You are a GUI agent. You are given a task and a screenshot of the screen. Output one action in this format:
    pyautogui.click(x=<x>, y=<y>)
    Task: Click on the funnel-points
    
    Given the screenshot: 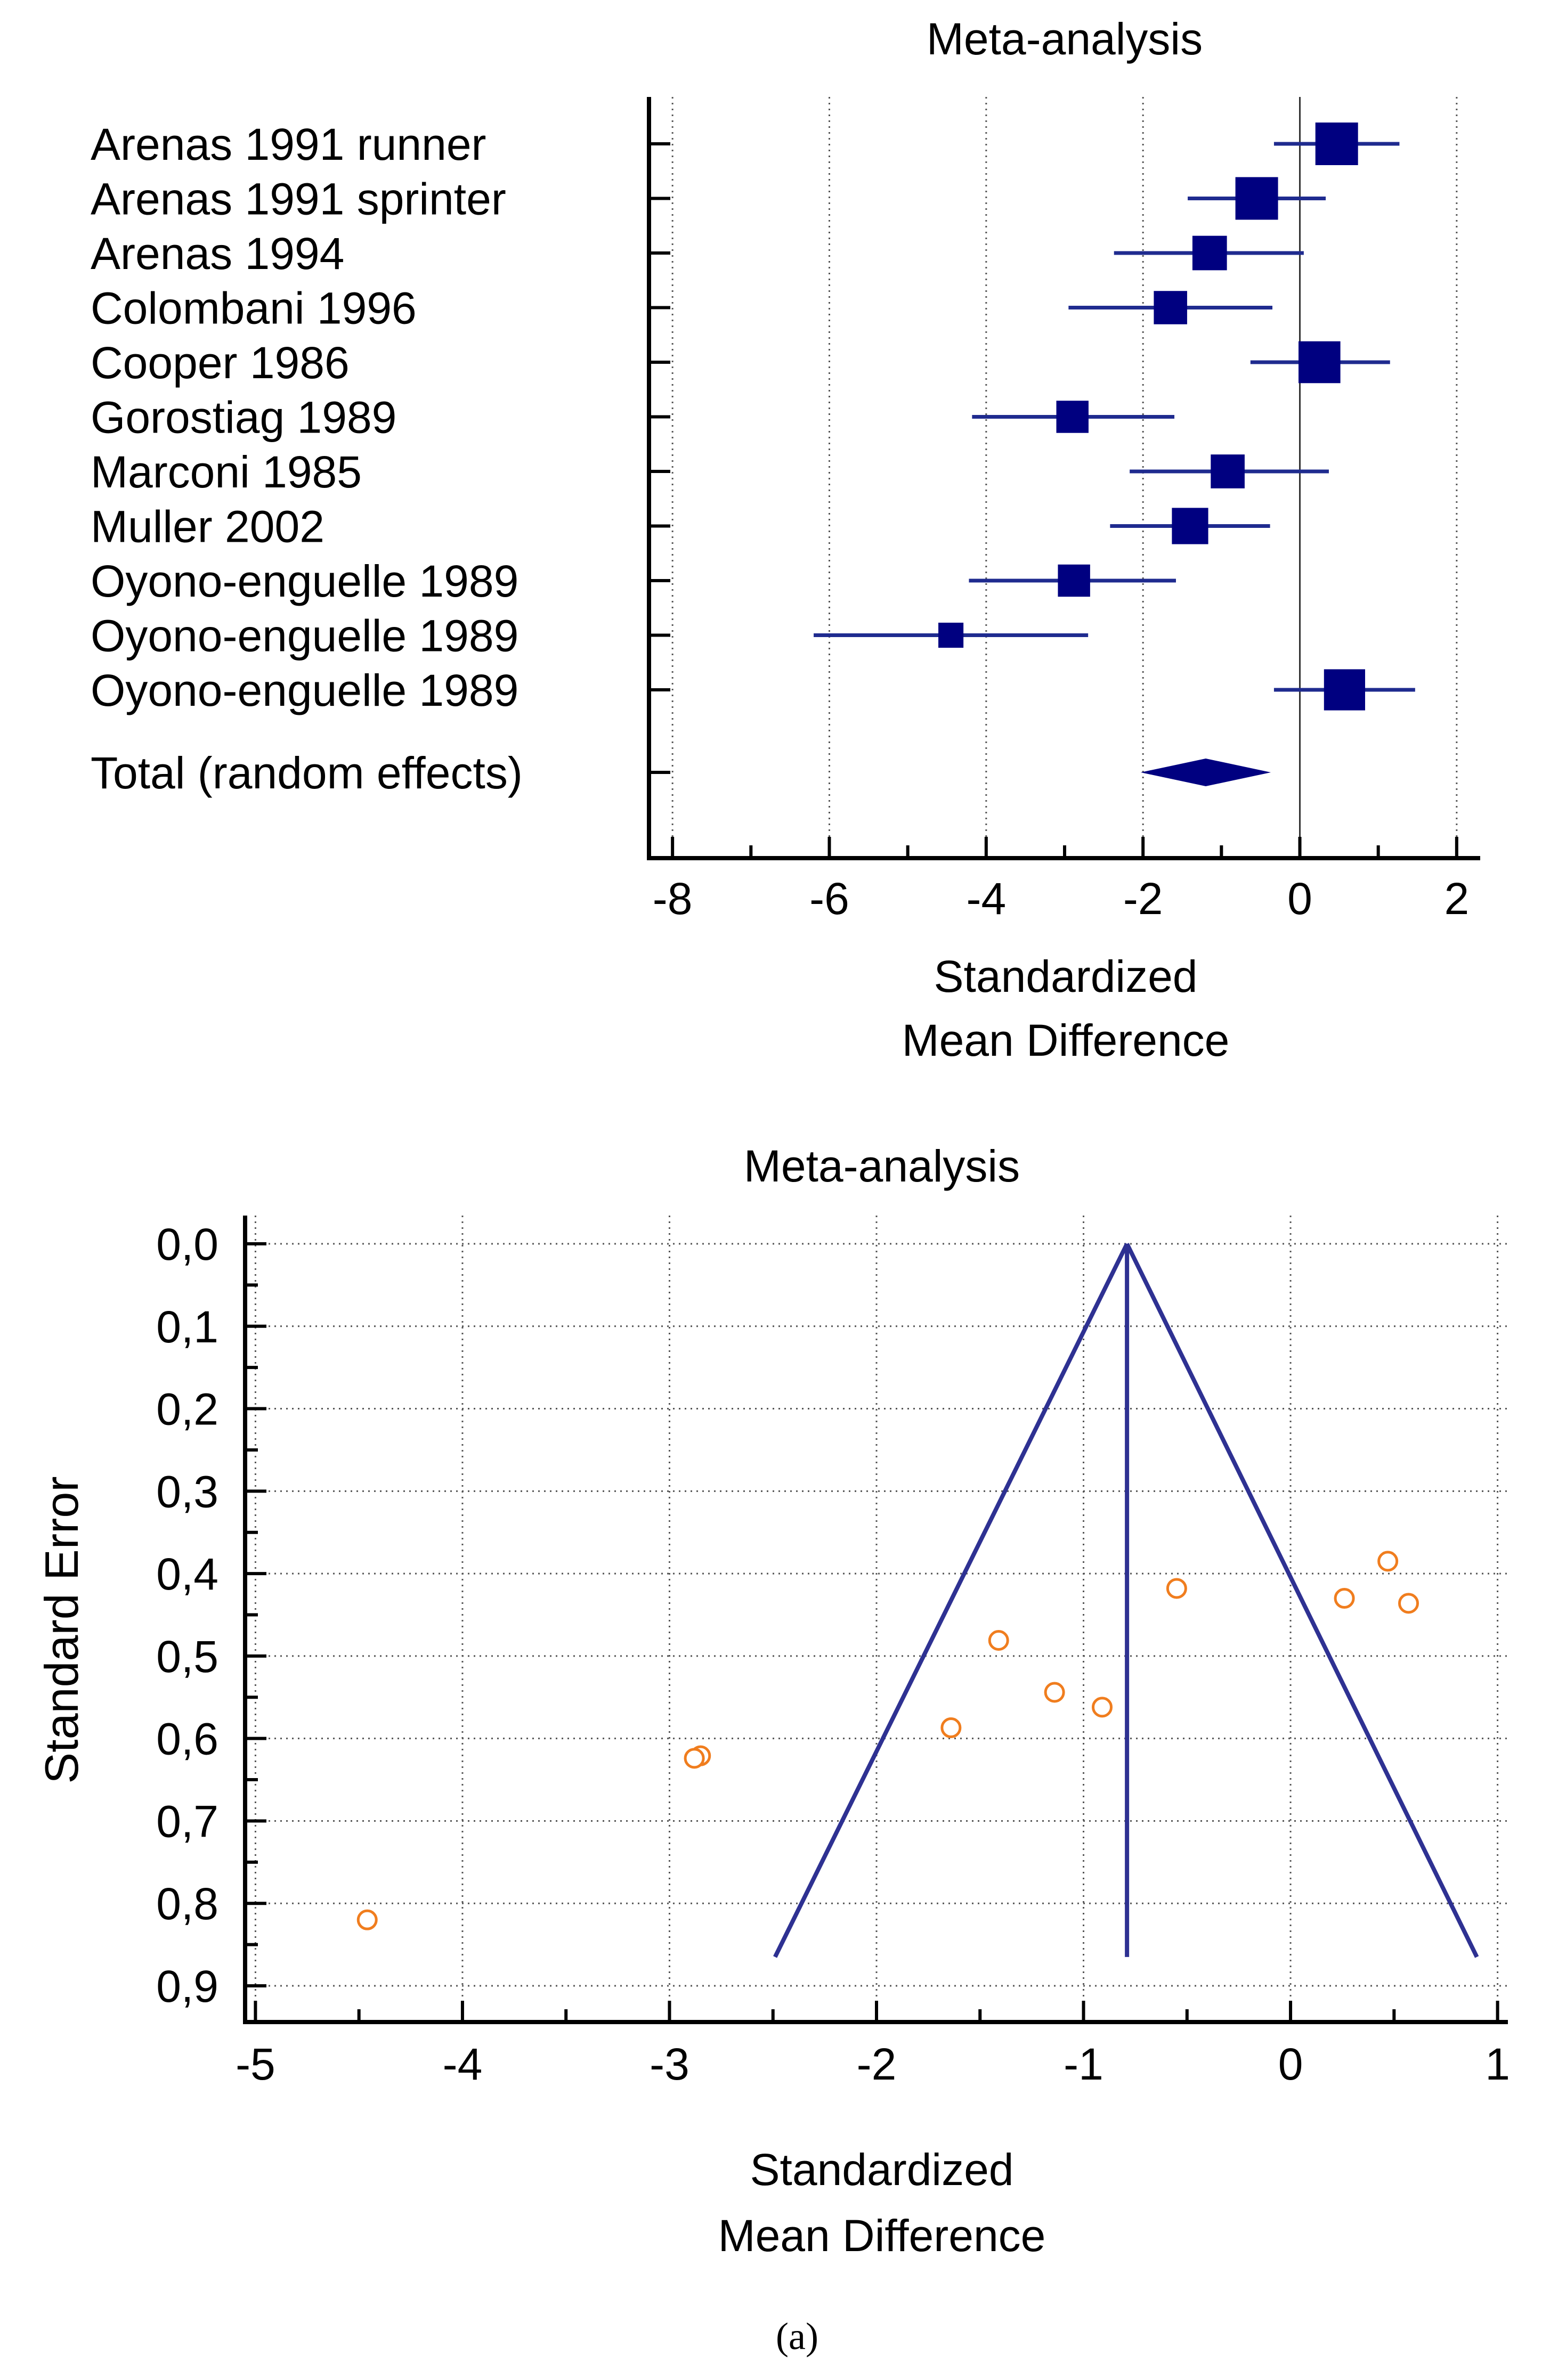 What is the action you would take?
    pyautogui.click(x=887, y=1740)
    